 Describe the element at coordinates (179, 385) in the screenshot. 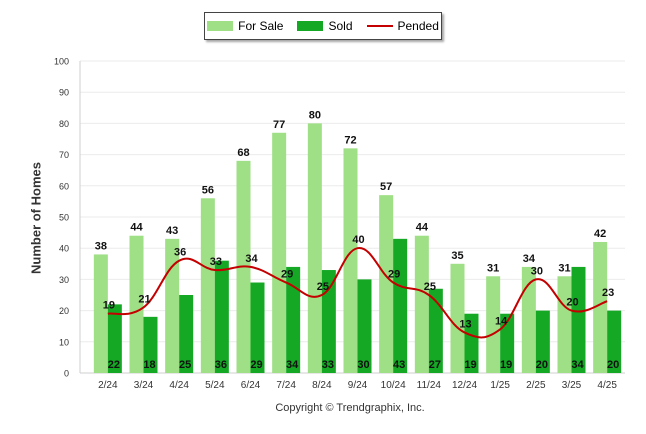

I see `x-tick-label: 4/24` at that location.